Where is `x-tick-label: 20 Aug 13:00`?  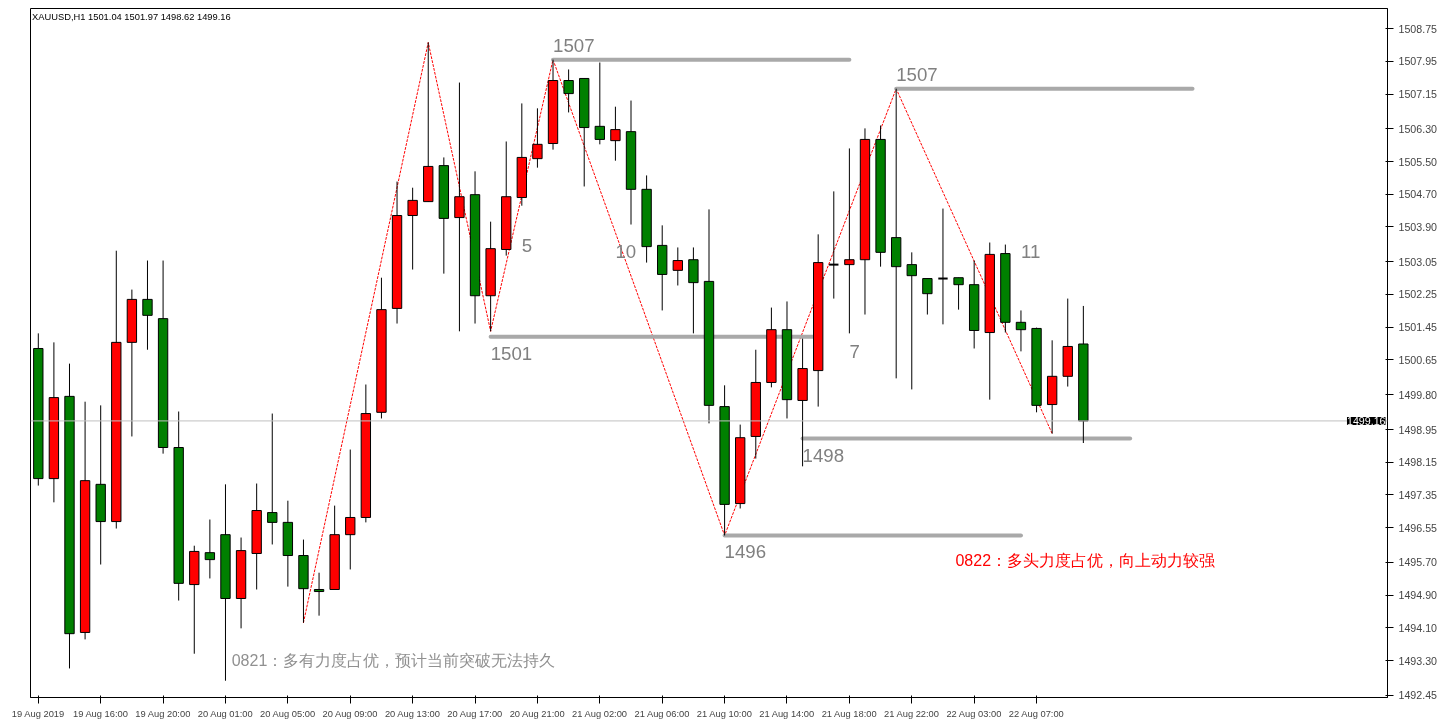 x-tick-label: 20 Aug 13:00 is located at coordinates (412, 713).